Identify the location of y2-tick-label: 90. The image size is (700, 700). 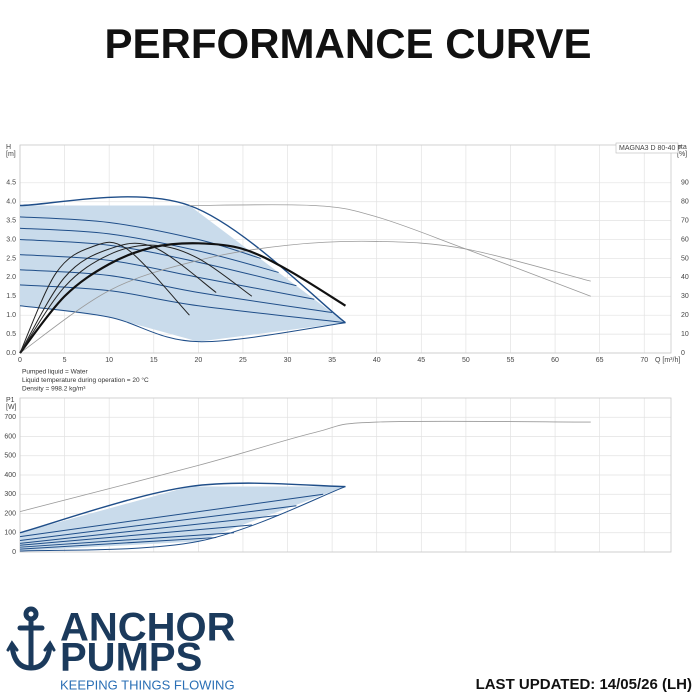
(685, 183).